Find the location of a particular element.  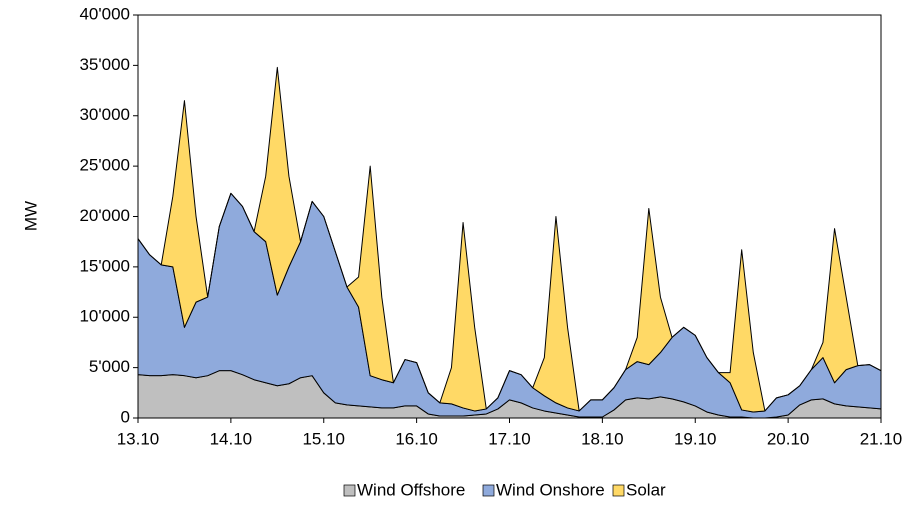

y-tick-label: 35'000 is located at coordinates (104, 64).